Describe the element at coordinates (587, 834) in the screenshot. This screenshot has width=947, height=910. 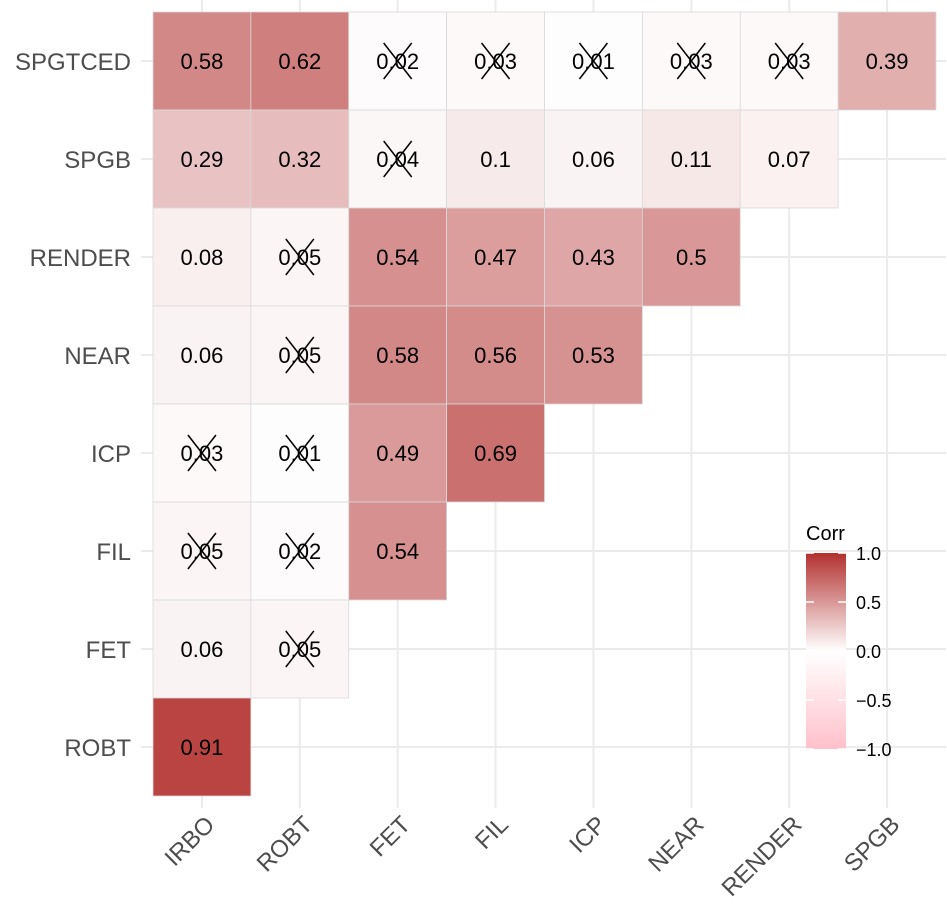
I see `x-tick-label: ICP` at that location.